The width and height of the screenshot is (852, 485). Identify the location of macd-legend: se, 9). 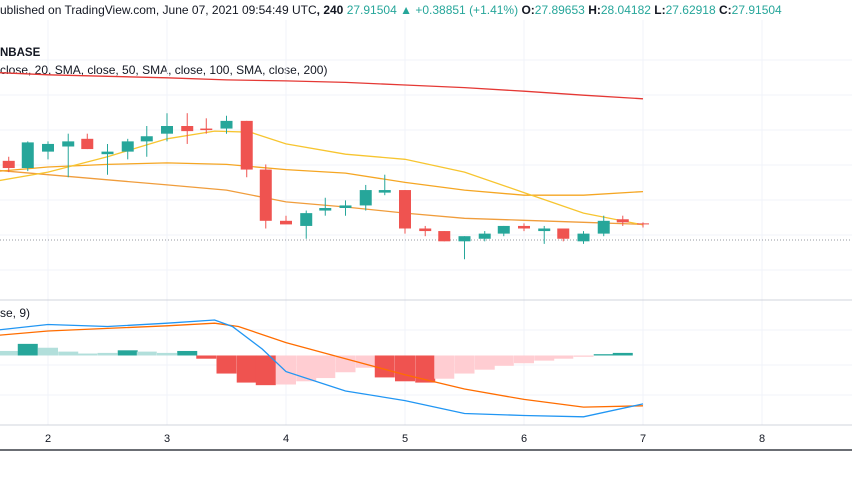
(15, 313).